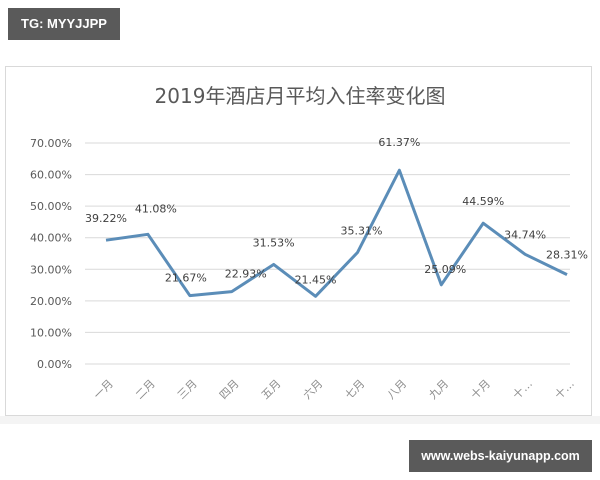  I want to click on x-axis-tick-label: 二月, so click(145, 389).